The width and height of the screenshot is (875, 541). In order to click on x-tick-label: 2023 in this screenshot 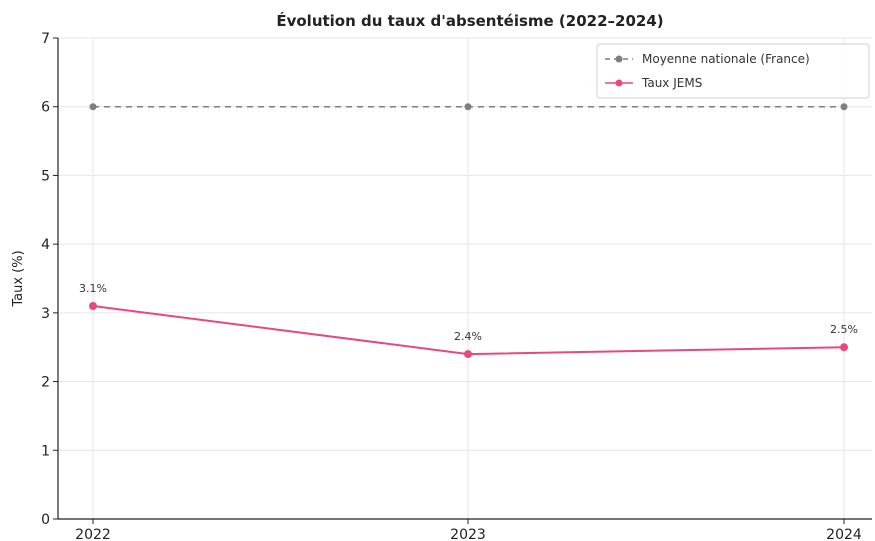, I will do `click(468, 534)`.